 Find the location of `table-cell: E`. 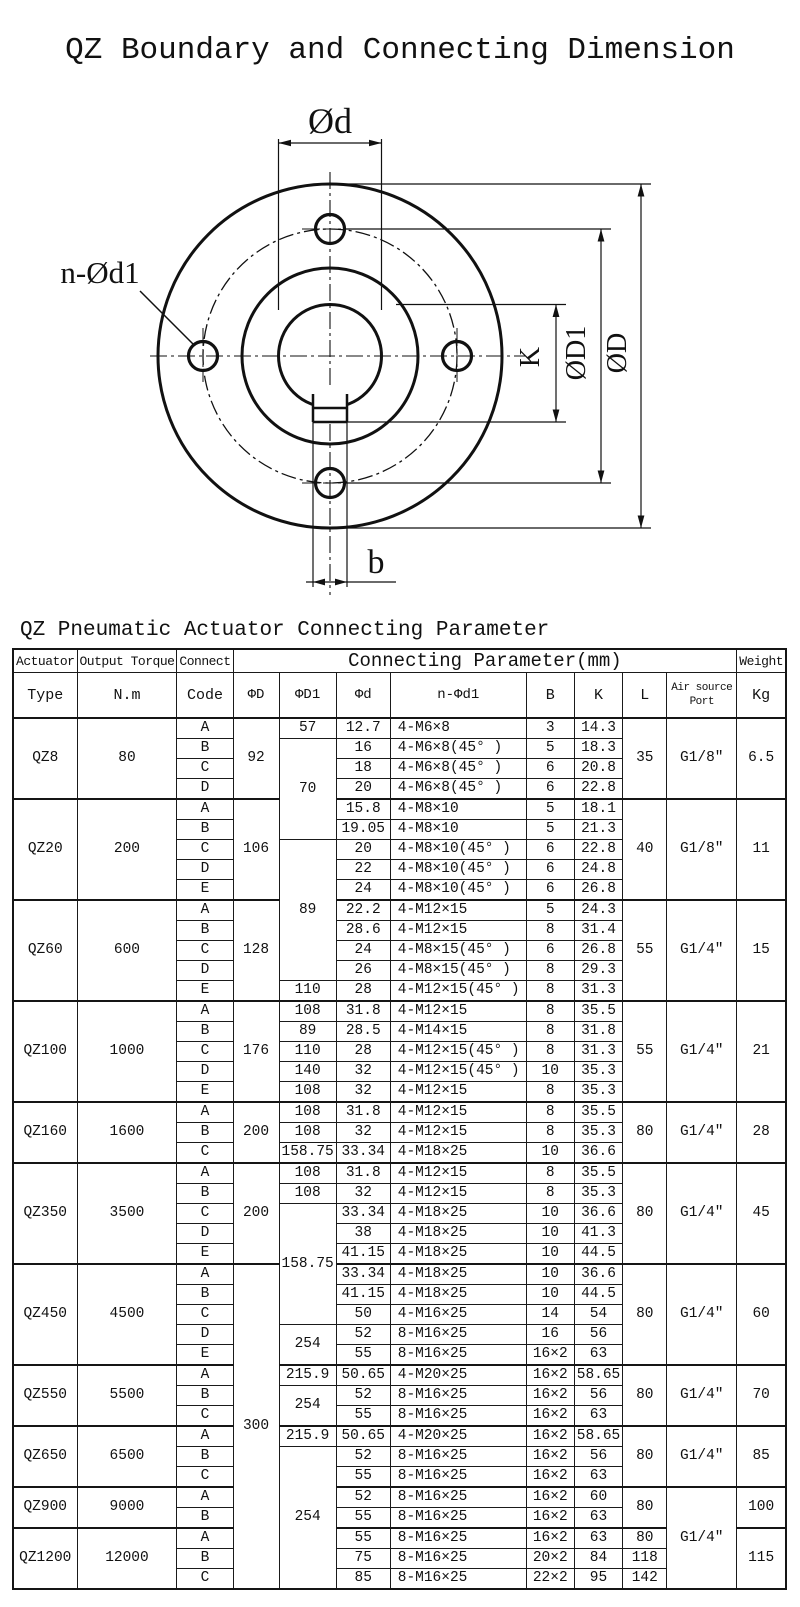

table-cell: E is located at coordinates (205, 1355).